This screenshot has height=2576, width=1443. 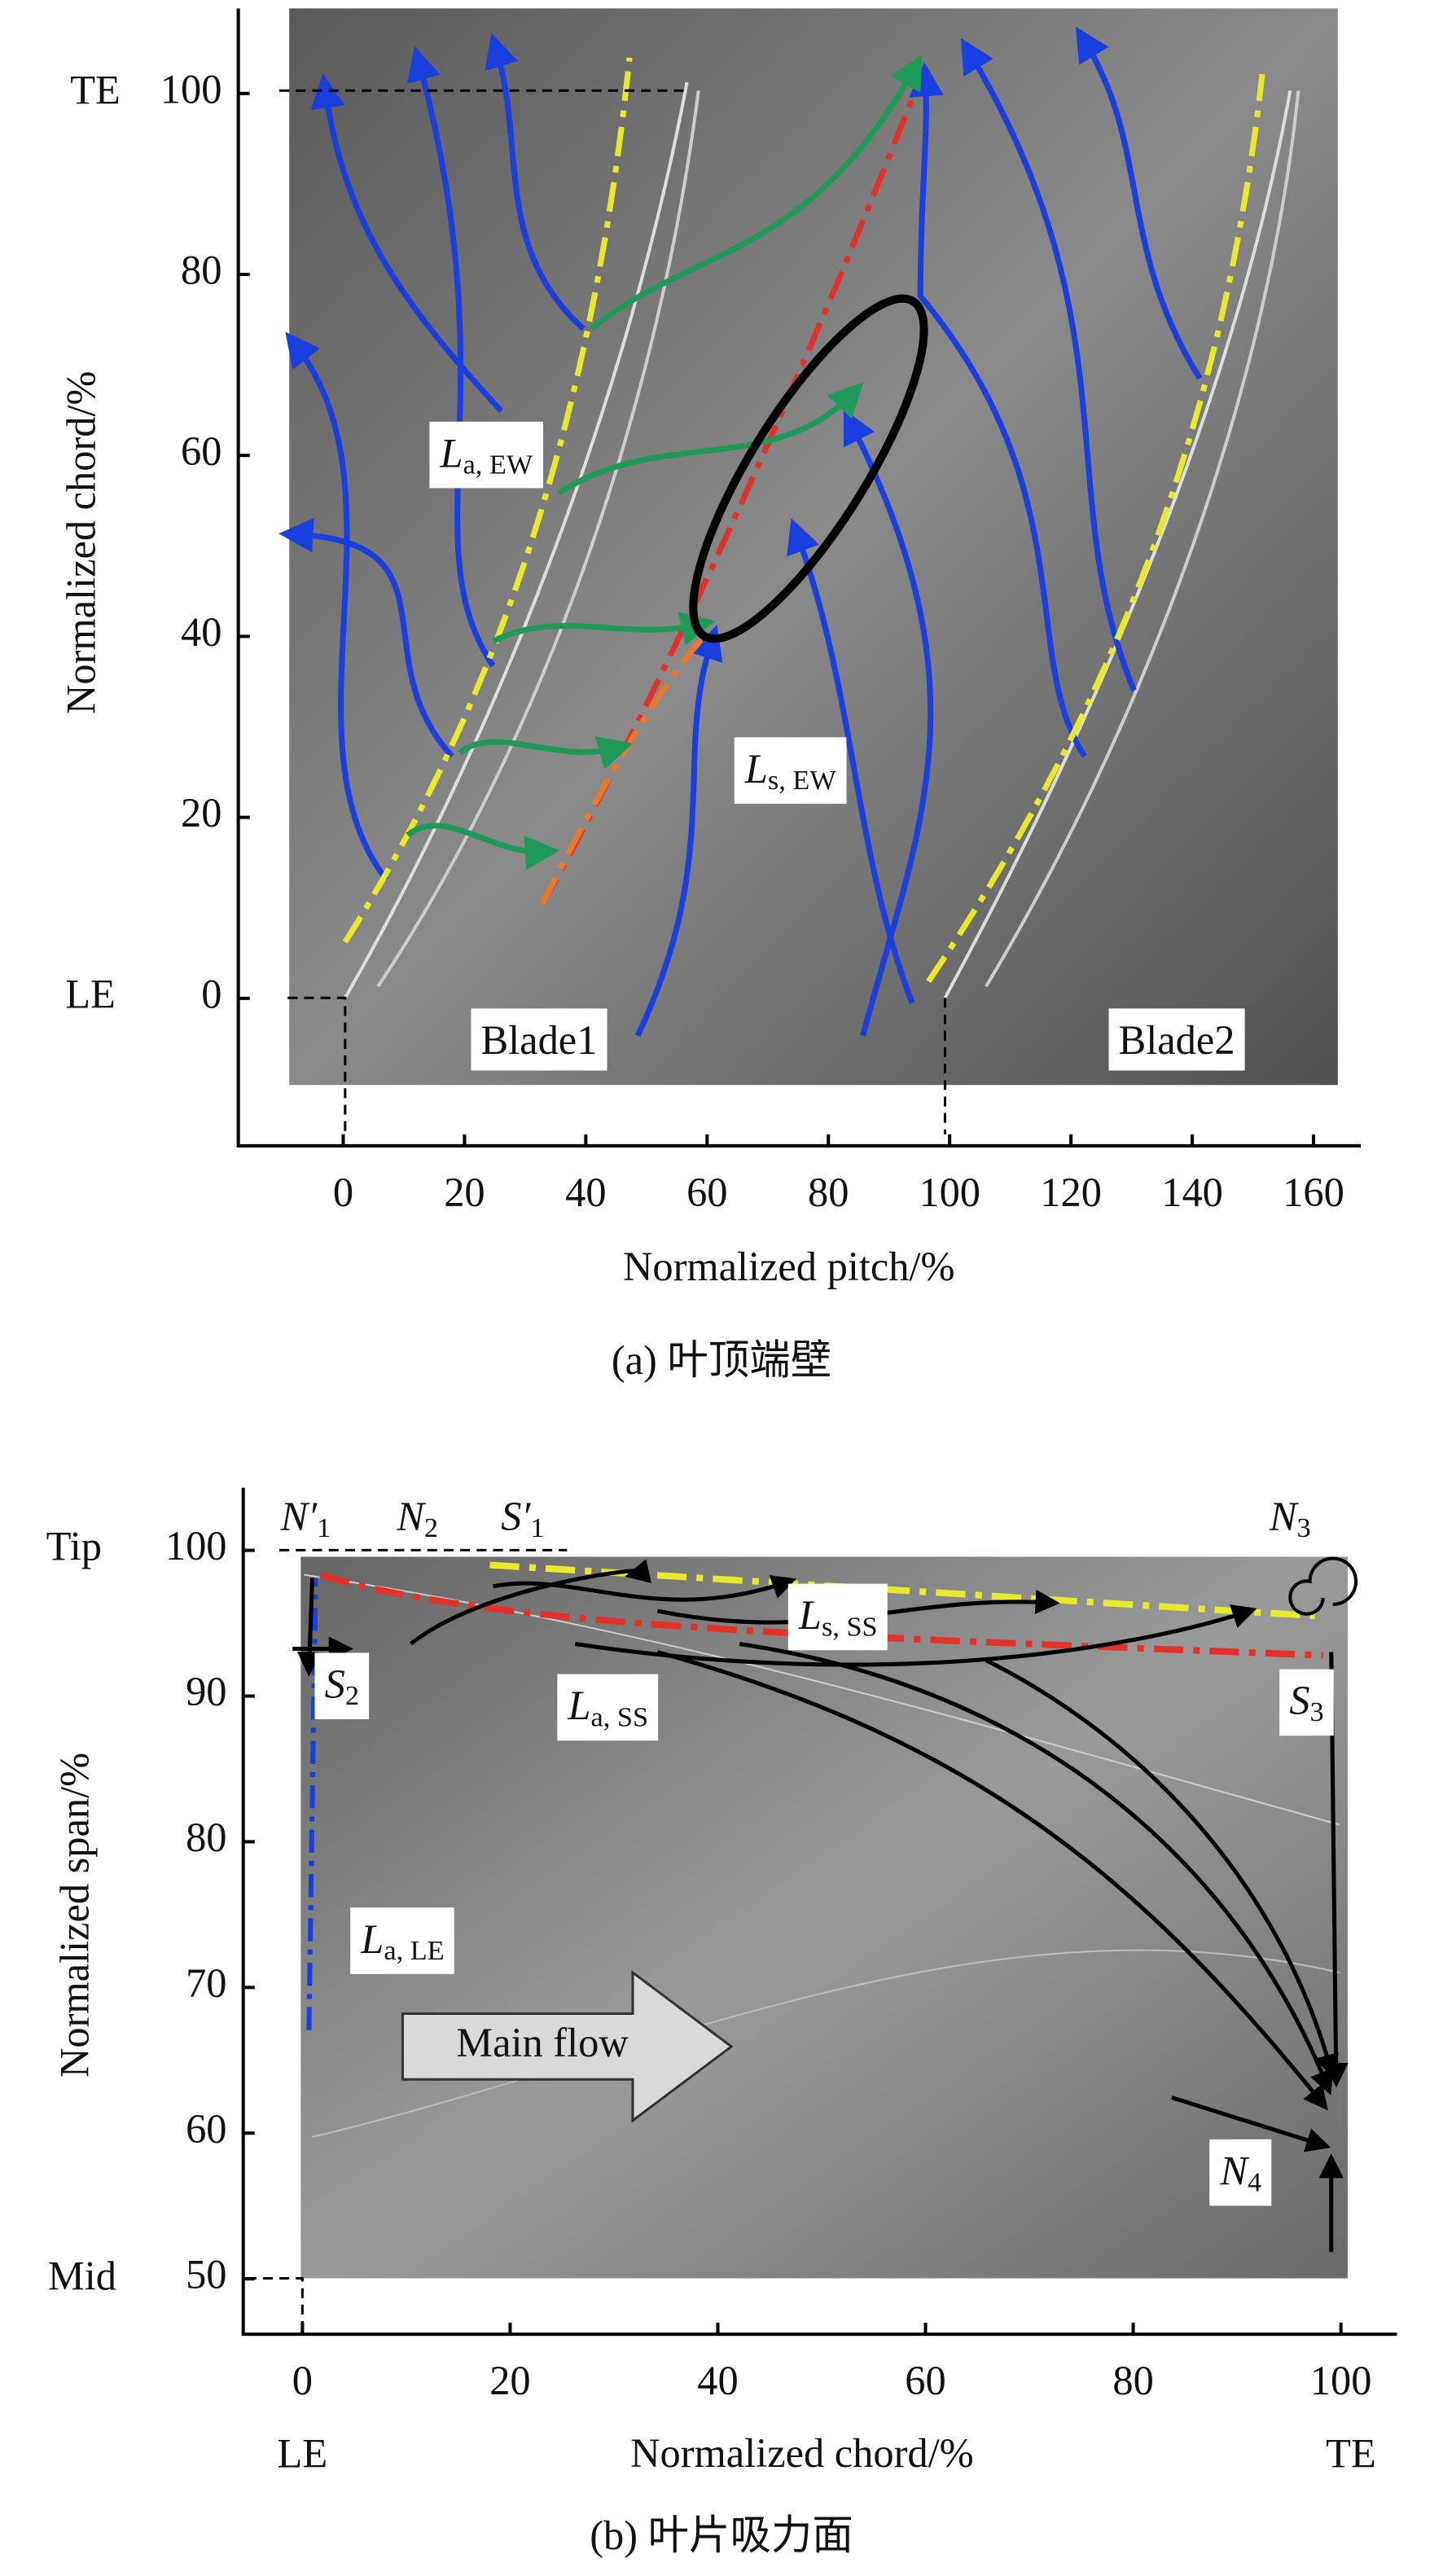 I want to click on annotation: N′1, so click(x=305, y=1518).